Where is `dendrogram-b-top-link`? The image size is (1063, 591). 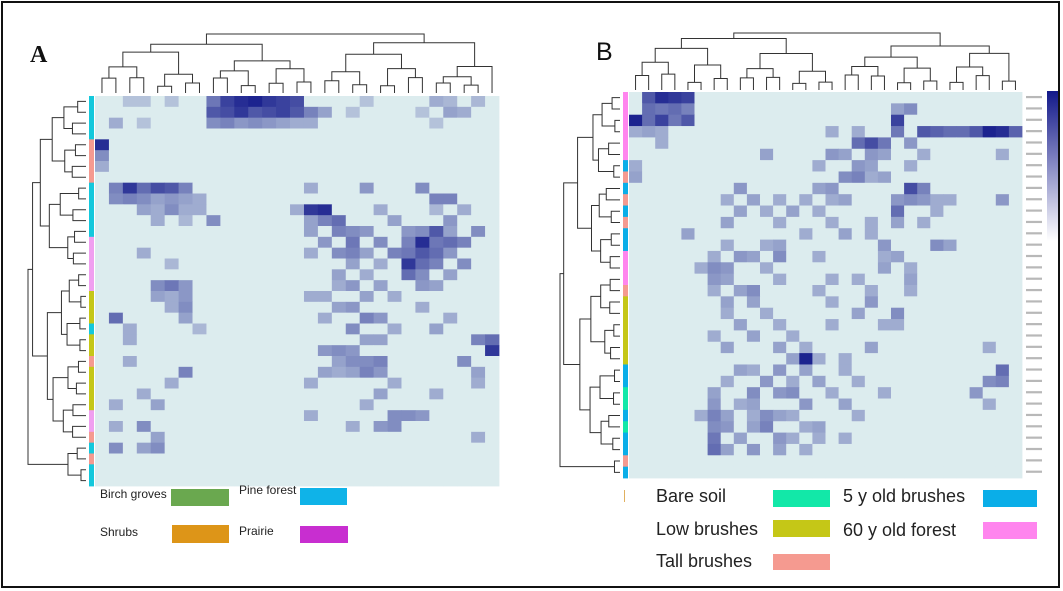 dendrogram-b-top-link is located at coordinates (940, 51).